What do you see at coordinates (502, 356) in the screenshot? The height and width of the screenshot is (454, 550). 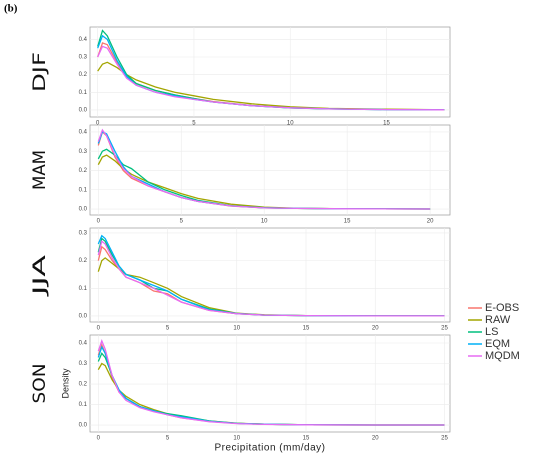 I see `legend-label: MQDM` at bounding box center [502, 356].